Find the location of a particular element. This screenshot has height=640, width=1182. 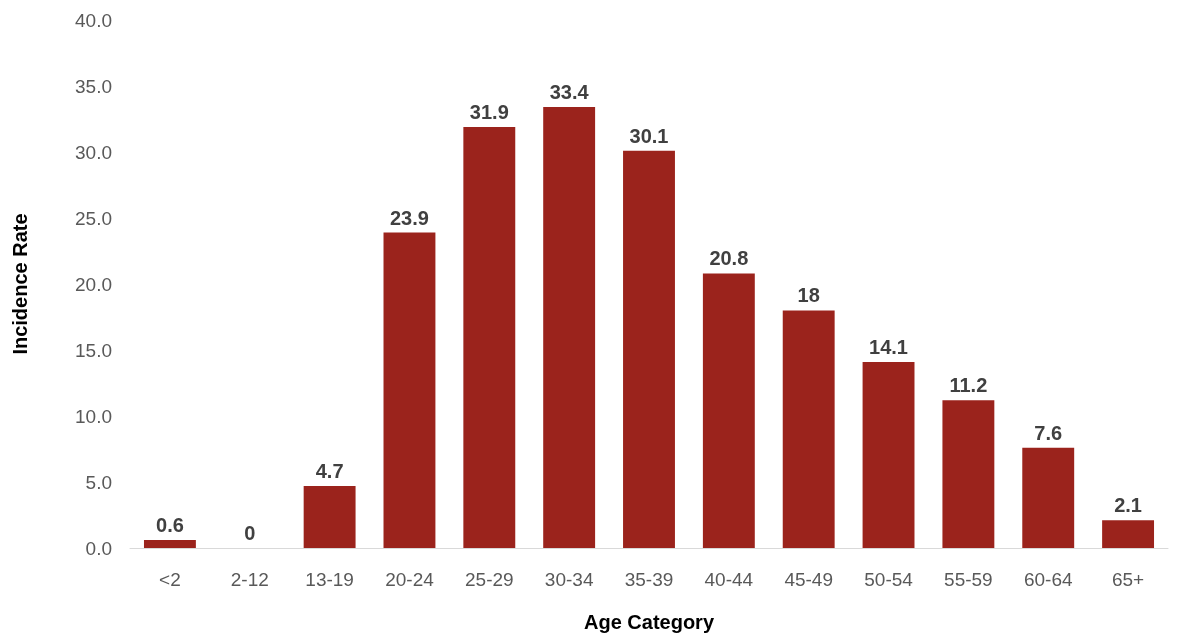

y-tick-label: 40.0 is located at coordinates (93, 20).